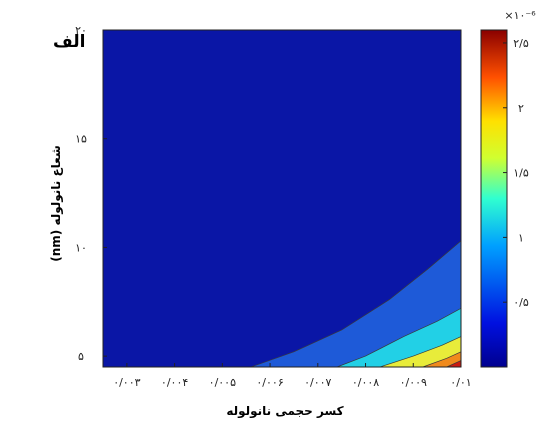 This screenshot has width=542, height=430. What do you see at coordinates (56, 203) in the screenshot?
I see `y-axis-label: شعاع نانولوله (nm)` at bounding box center [56, 203].